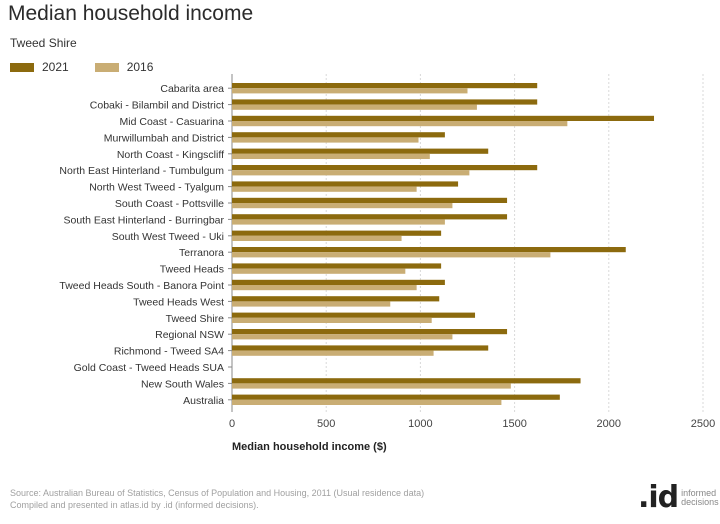 This screenshot has height=524, width=720. What do you see at coordinates (156, 188) in the screenshot?
I see `category-label: North West Tweed - Tyalgum` at bounding box center [156, 188].